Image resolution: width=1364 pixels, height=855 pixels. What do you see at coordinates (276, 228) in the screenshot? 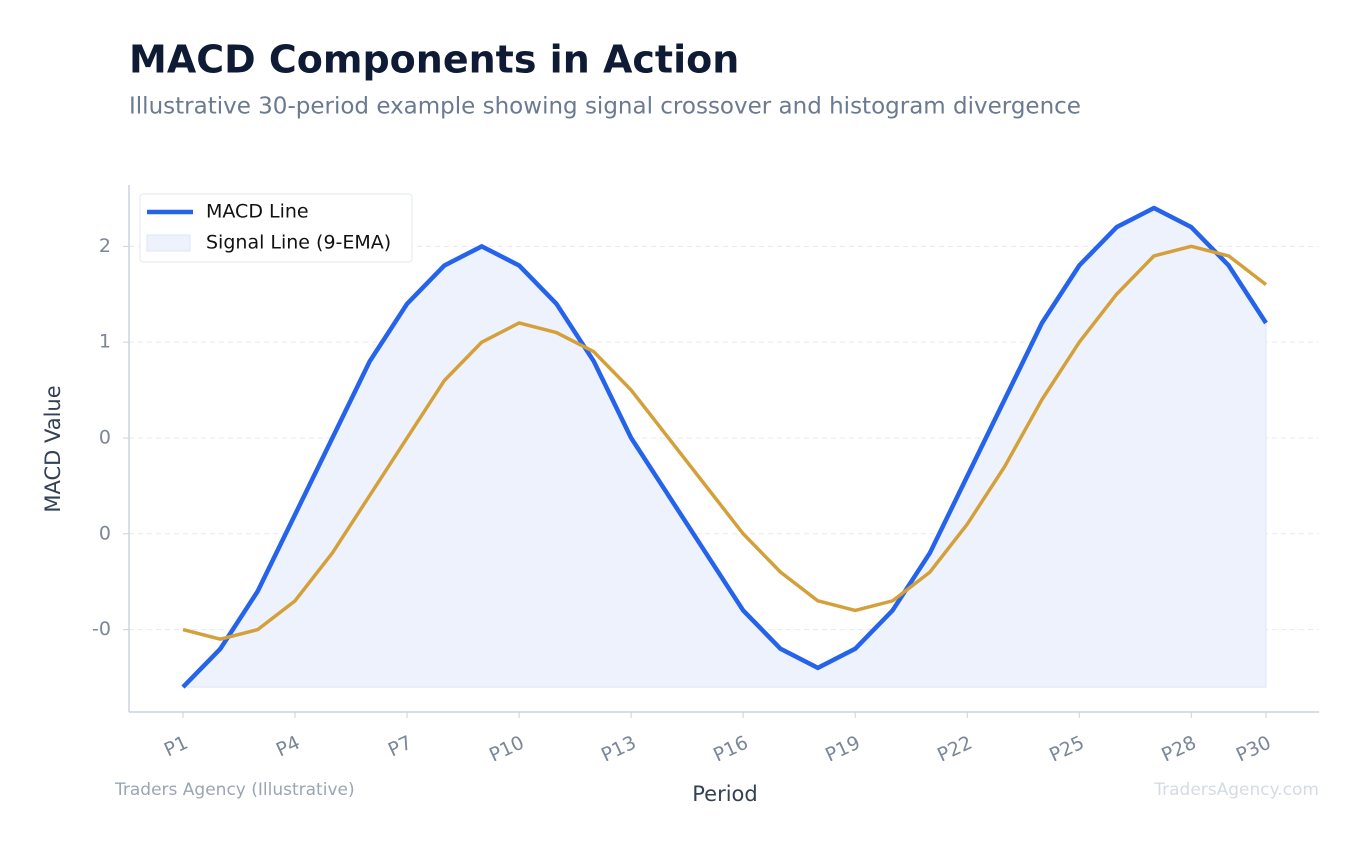
I see `legend-box` at bounding box center [276, 228].